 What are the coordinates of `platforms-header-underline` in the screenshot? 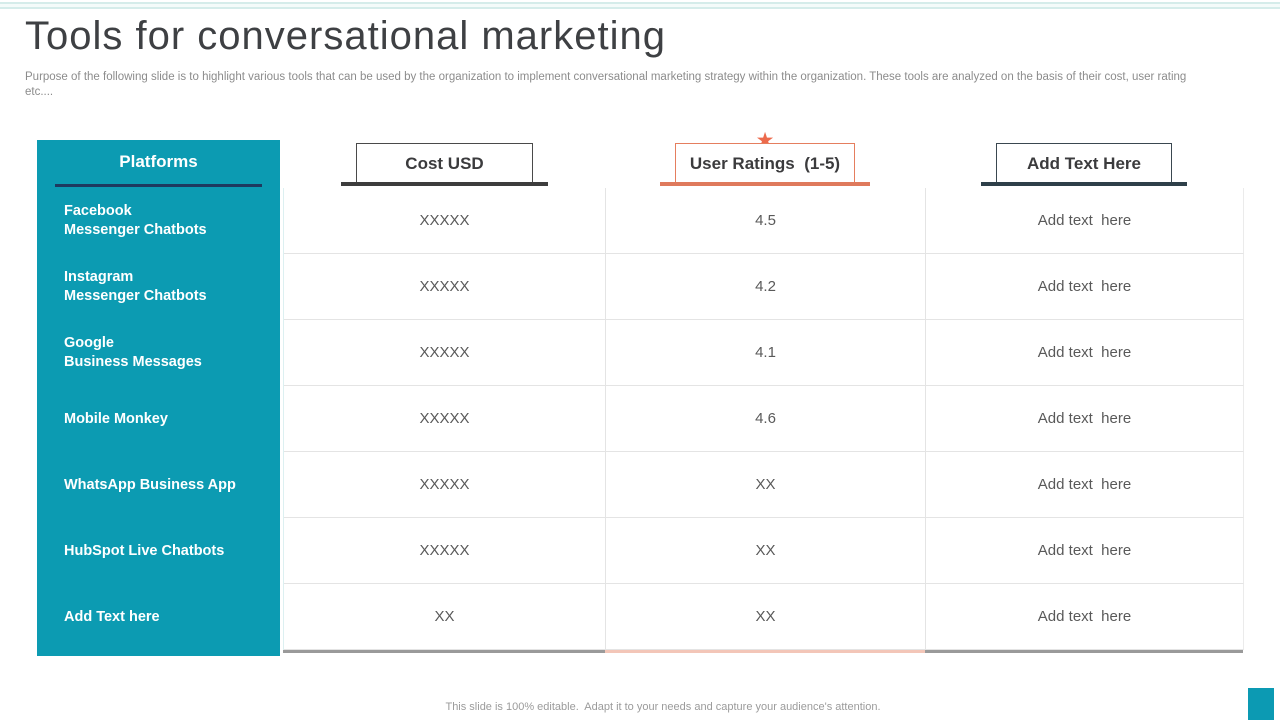 It's located at (158, 185).